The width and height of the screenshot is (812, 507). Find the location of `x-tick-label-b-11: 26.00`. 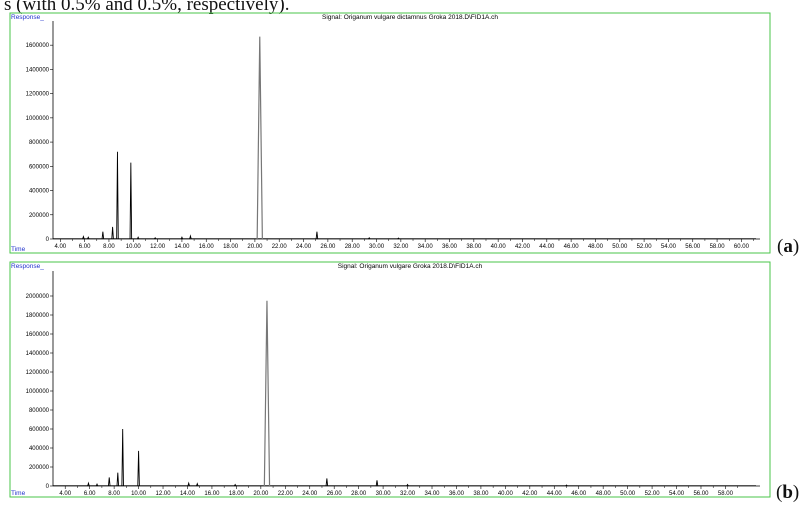

x-tick-label-b-11: 26.00 is located at coordinates (335, 494).